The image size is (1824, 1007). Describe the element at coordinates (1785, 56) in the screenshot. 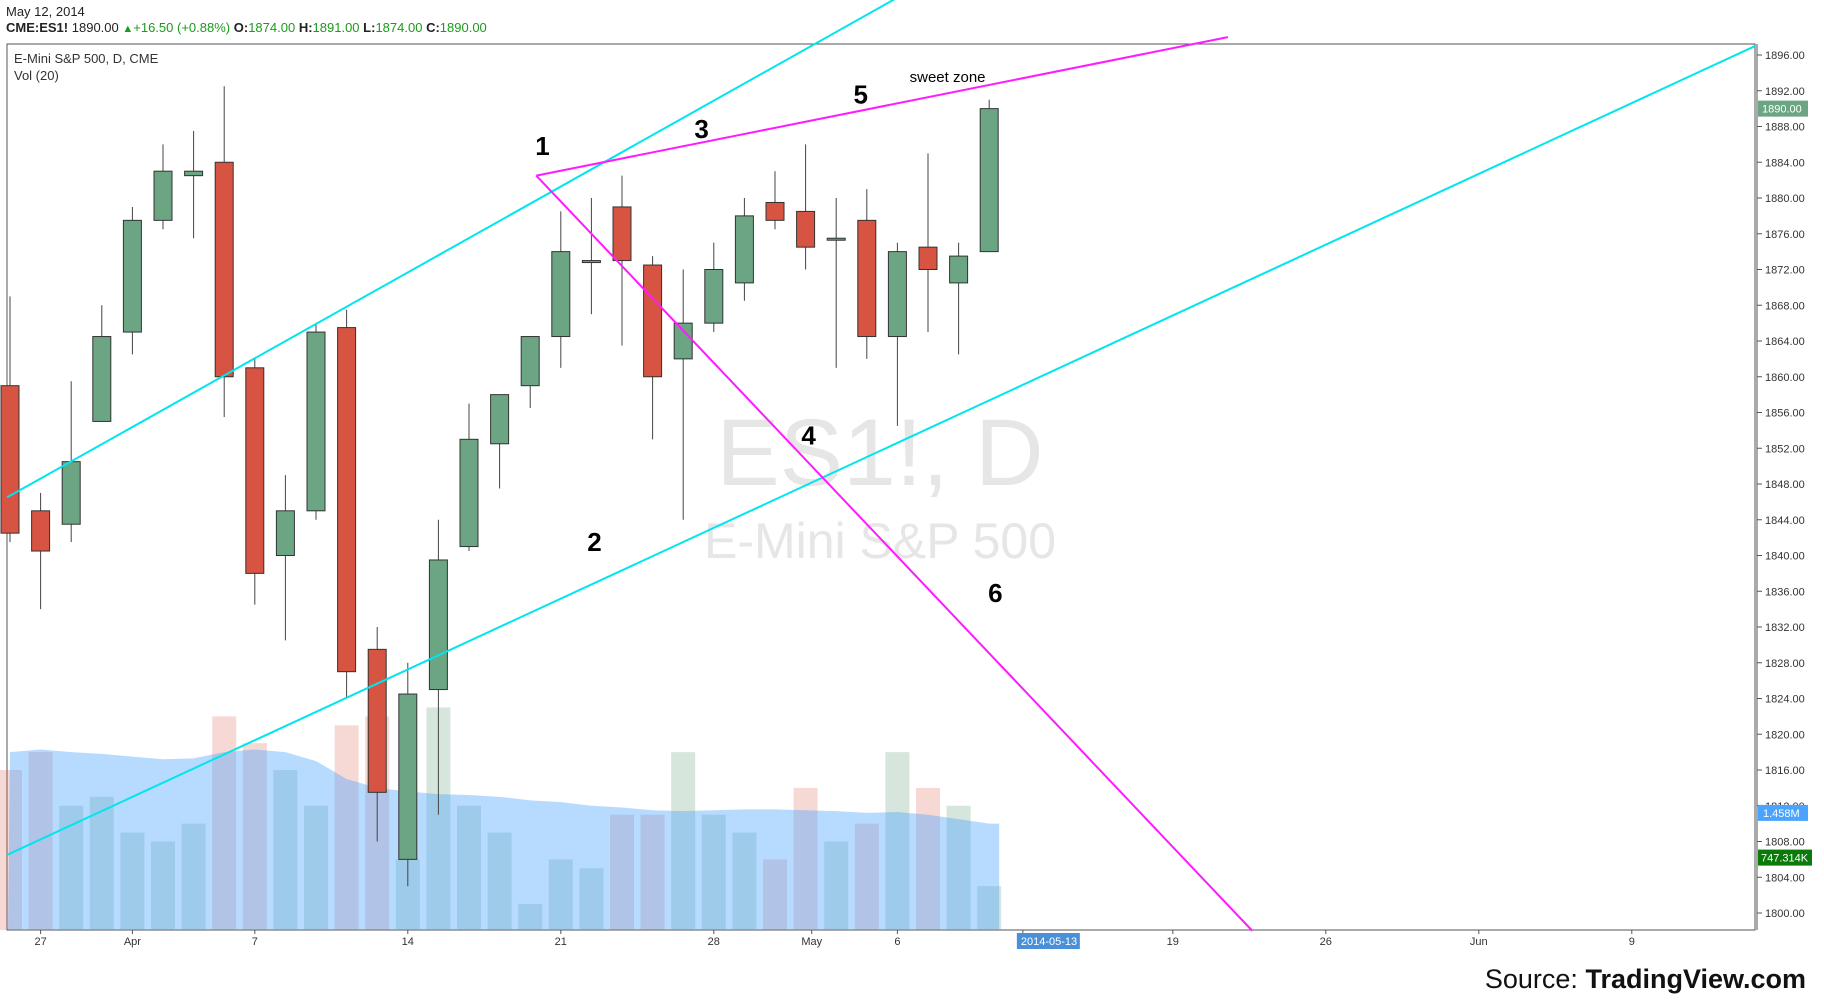

I see `y-tick-label: 1896.00` at that location.